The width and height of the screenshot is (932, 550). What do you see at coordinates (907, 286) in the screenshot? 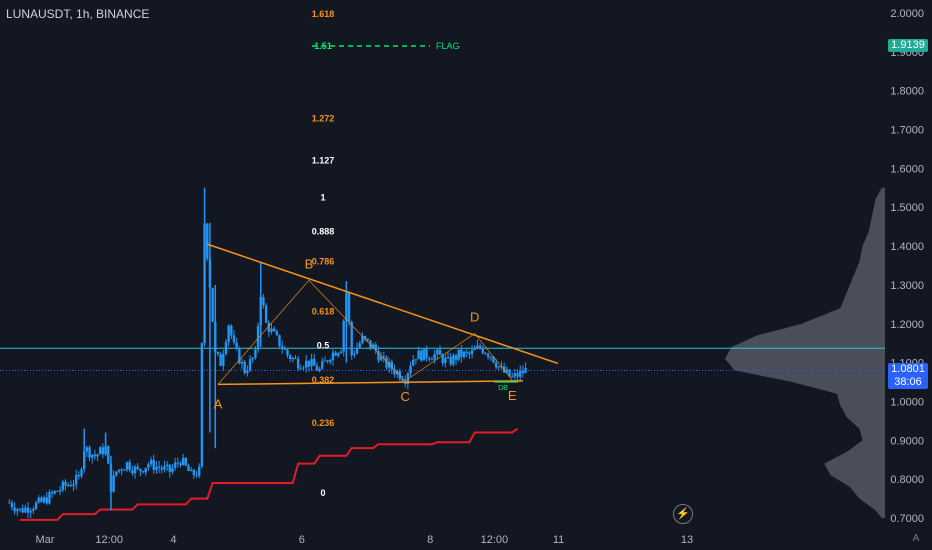
I see `price-tick-label: 1.3000` at bounding box center [907, 286].